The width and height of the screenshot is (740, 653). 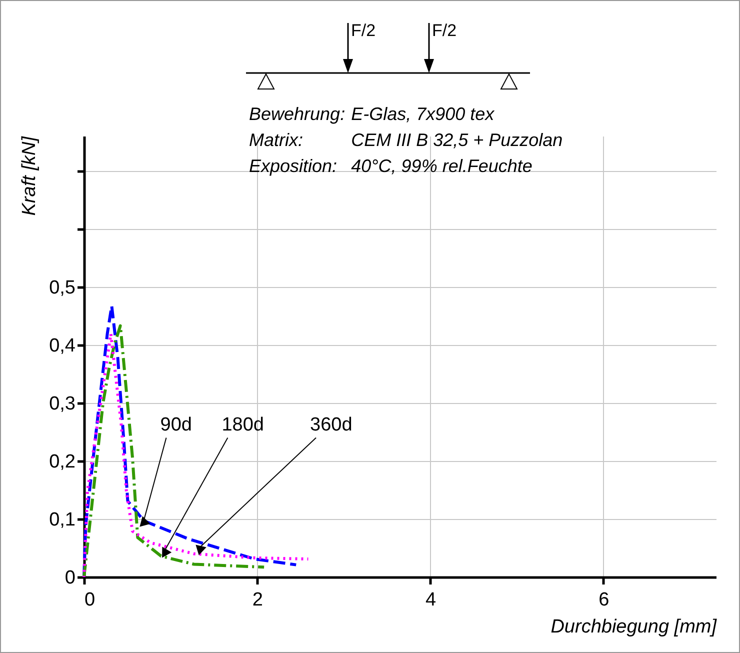 I want to click on y-tick-label: 0,2, so click(x=62, y=461).